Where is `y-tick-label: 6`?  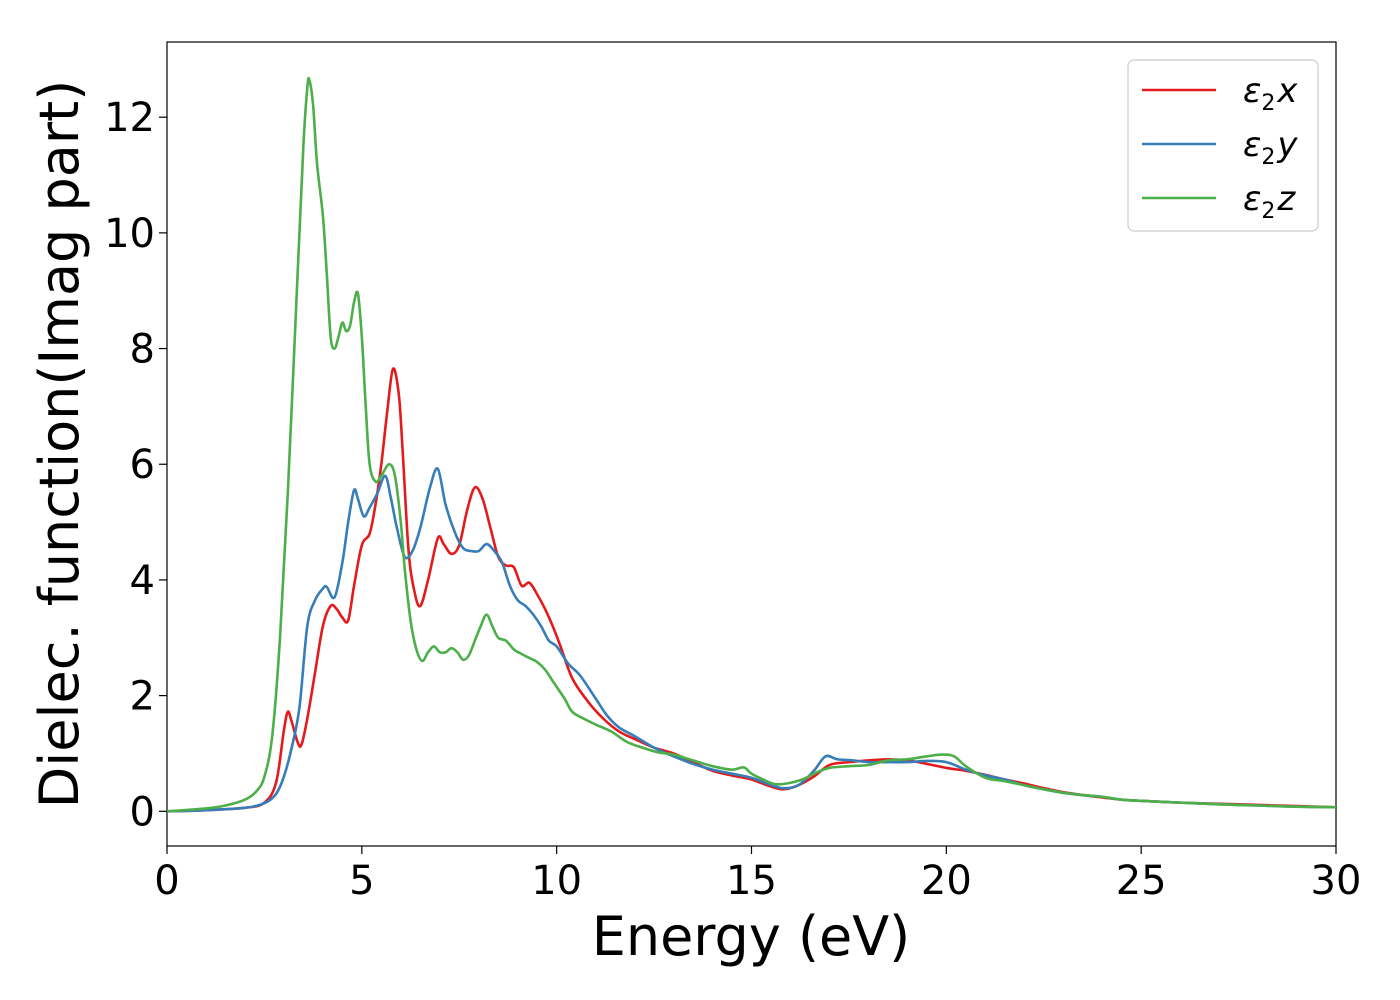 y-tick-label: 6 is located at coordinates (142, 465).